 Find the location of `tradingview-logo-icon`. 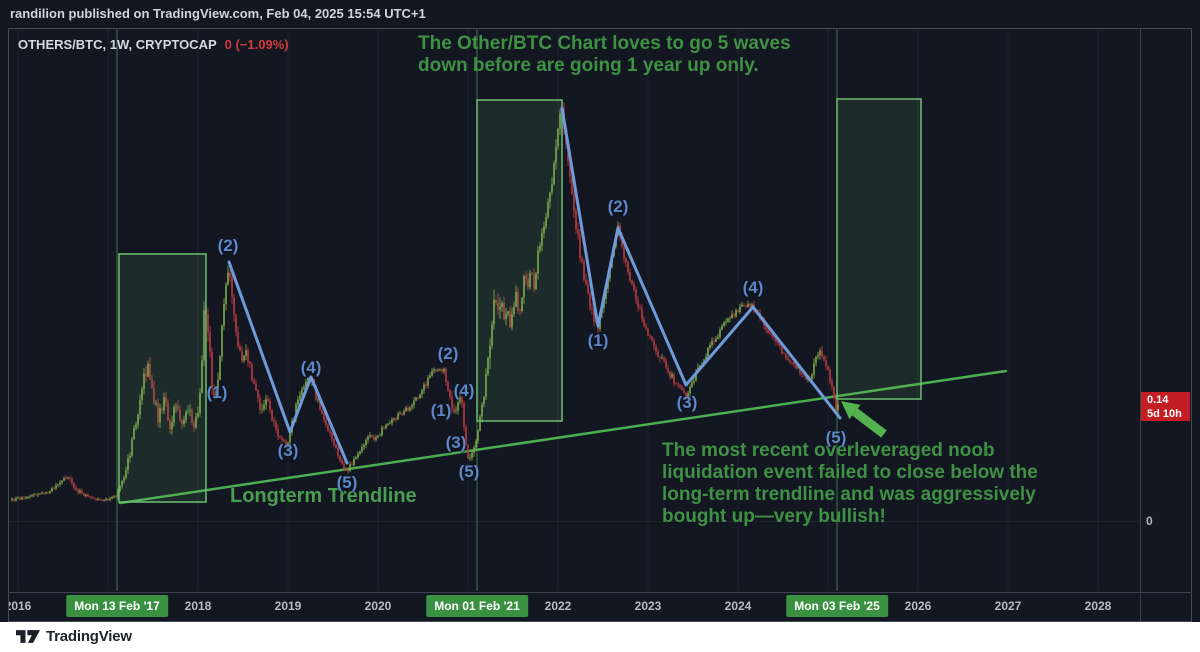

tradingview-logo-icon is located at coordinates (28, 636).